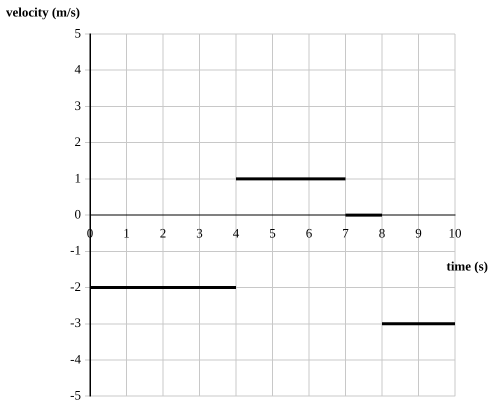 This screenshot has height=408, width=491. I want to click on y-tick-label: -3, so click(75, 322).